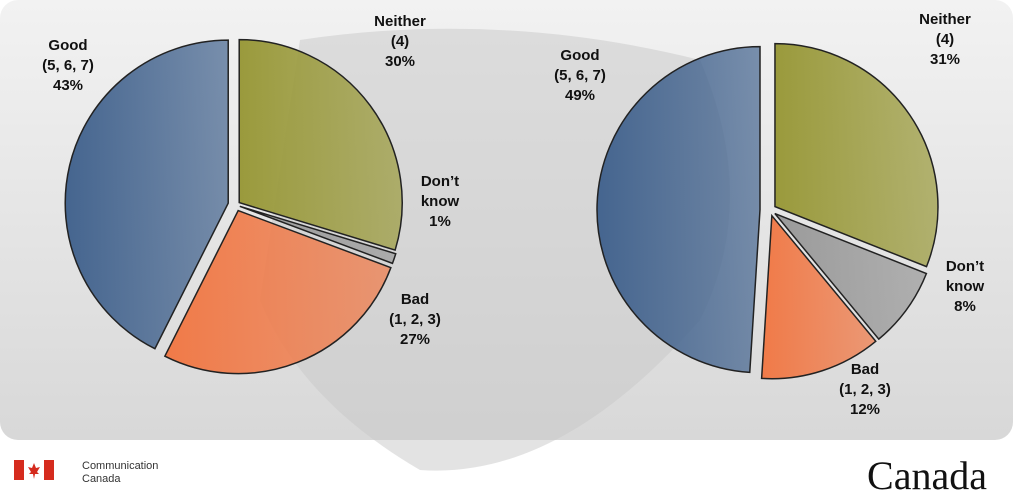 The height and width of the screenshot is (500, 1013). Describe the element at coordinates (101, 479) in the screenshot. I see `department-name: Canada` at that location.